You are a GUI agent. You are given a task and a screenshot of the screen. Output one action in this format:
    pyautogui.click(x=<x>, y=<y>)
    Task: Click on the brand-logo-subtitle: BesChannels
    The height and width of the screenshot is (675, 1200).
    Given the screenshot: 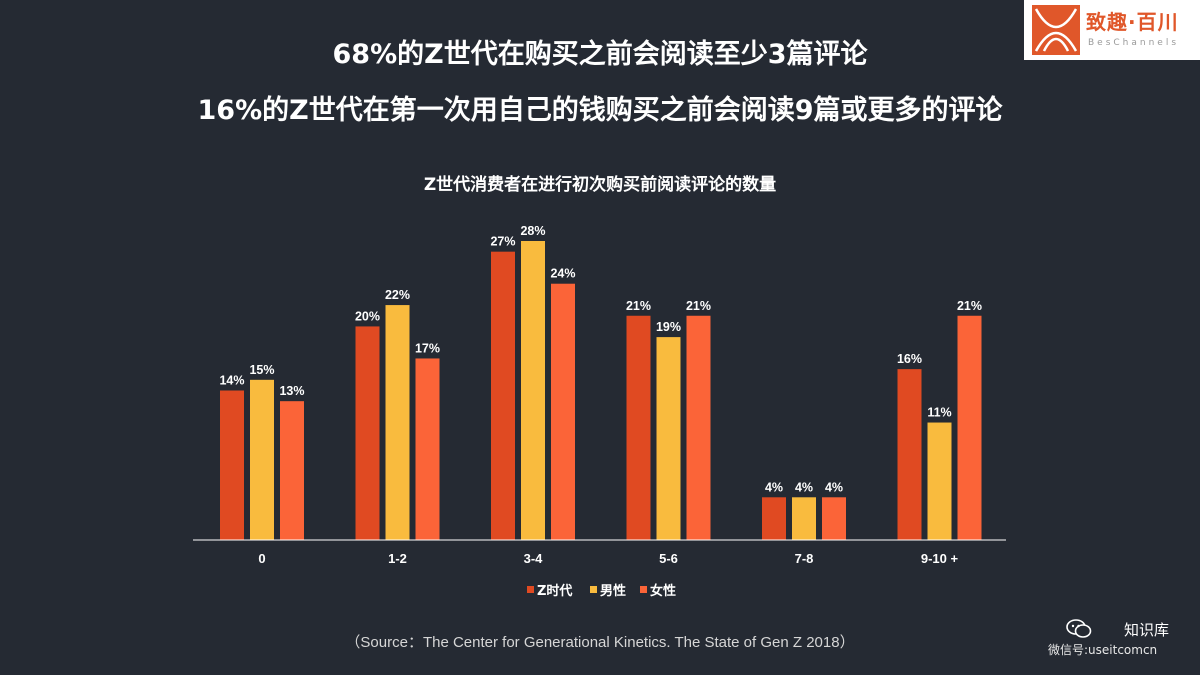 What is the action you would take?
    pyautogui.click(x=1134, y=43)
    